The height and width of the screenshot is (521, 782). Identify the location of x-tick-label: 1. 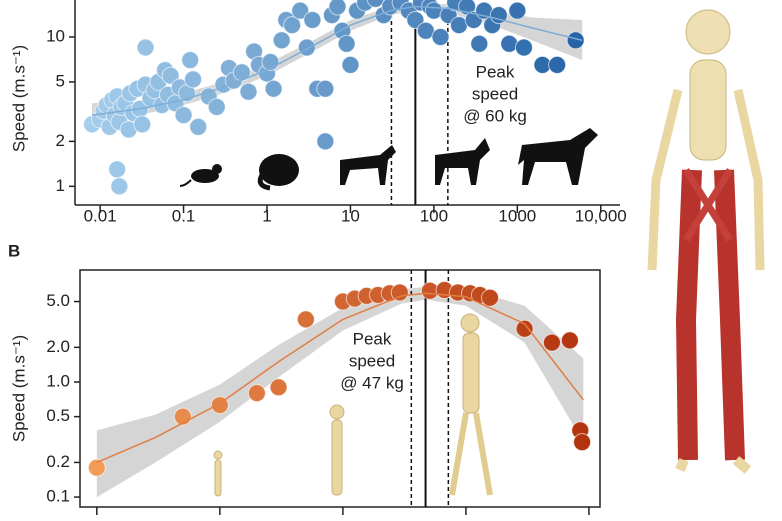
(266, 215).